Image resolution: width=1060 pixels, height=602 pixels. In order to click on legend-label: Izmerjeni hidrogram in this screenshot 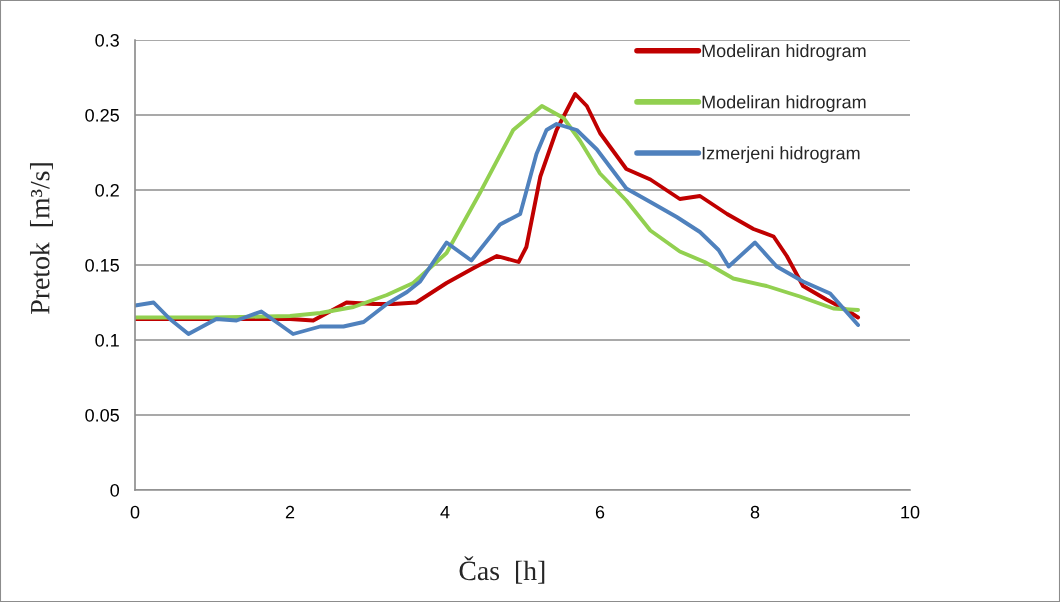, I will do `click(781, 155)`.